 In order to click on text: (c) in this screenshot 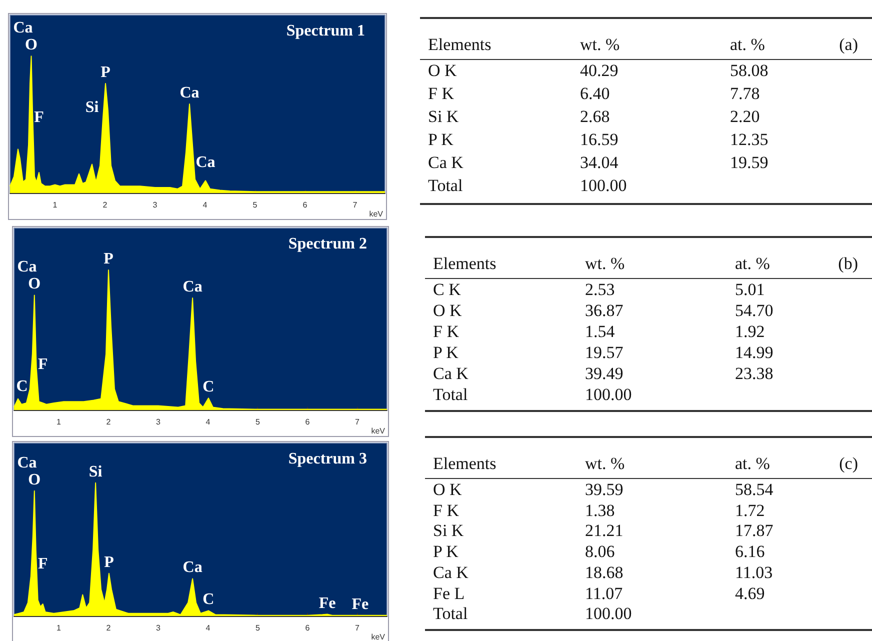, I will do `click(848, 464)`.